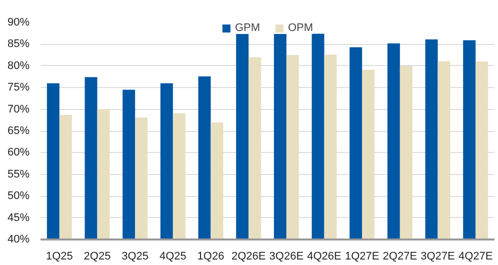 The height and width of the screenshot is (265, 498). Describe the element at coordinates (18, 88) in the screenshot. I see `y-tick-label: 75%` at that location.